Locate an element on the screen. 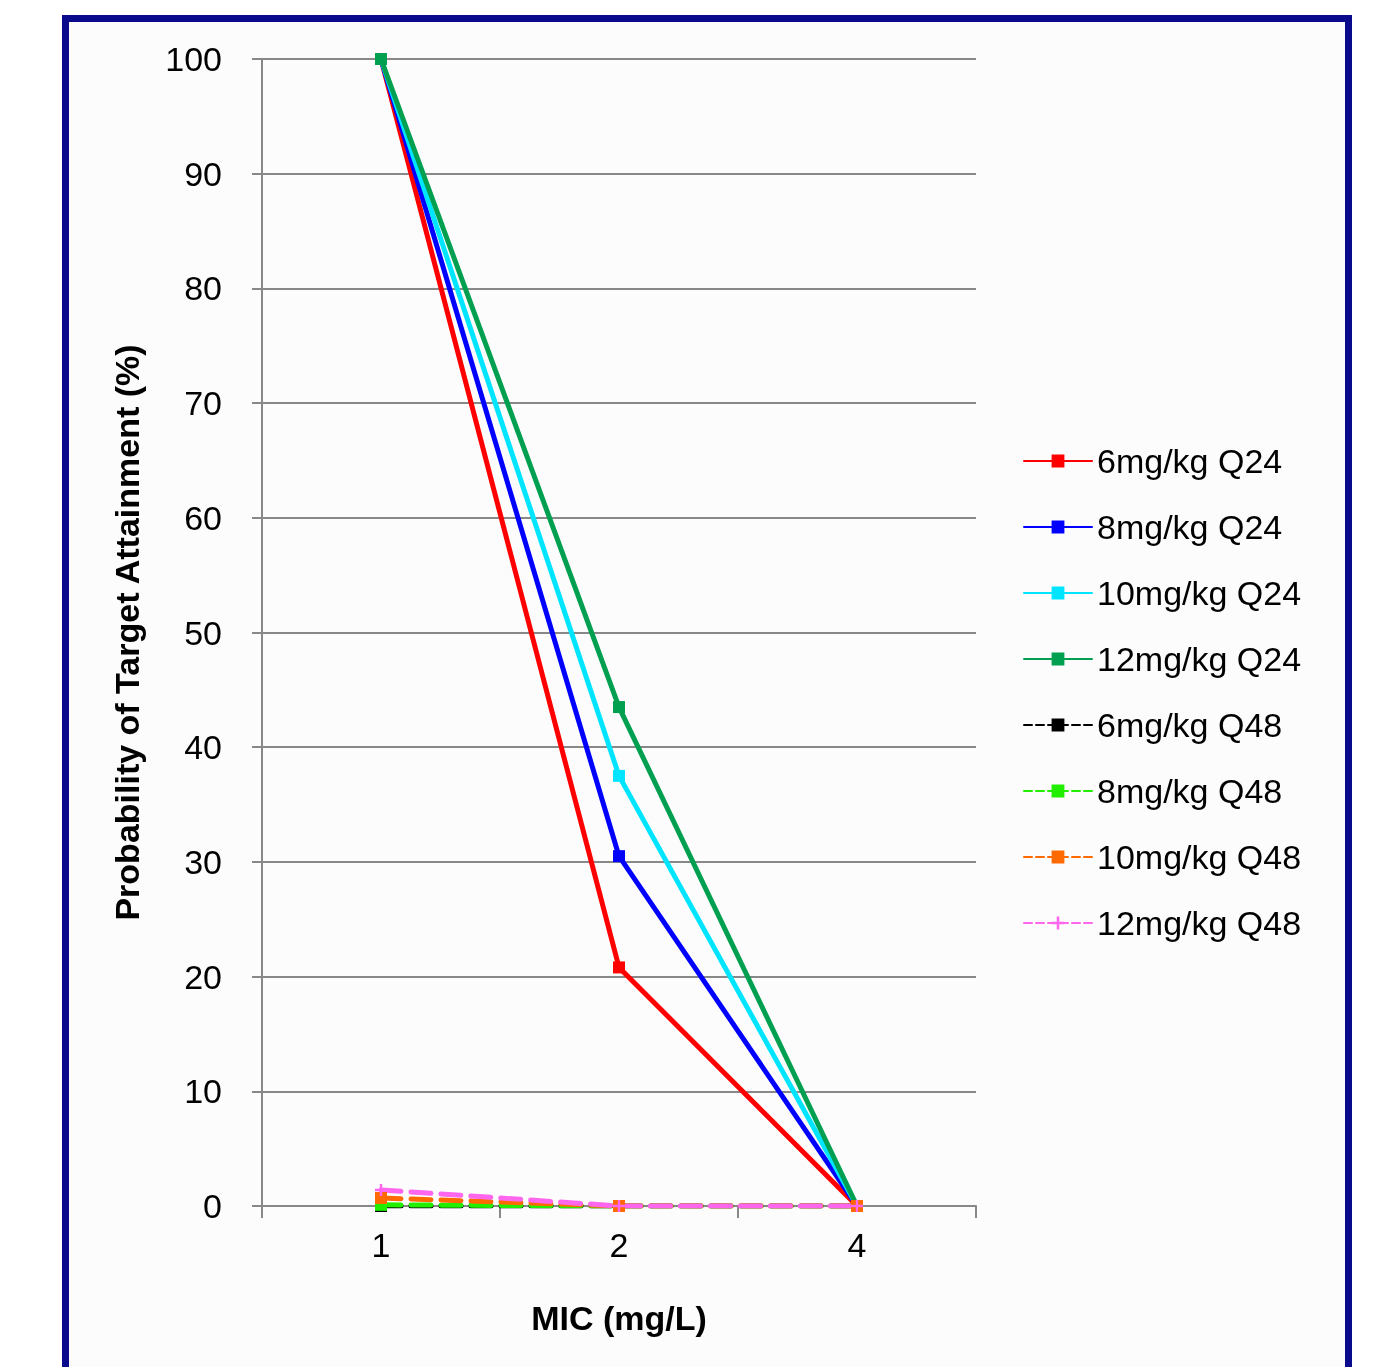  legend-label: 10mg/kg Q24 is located at coordinates (1199, 593).